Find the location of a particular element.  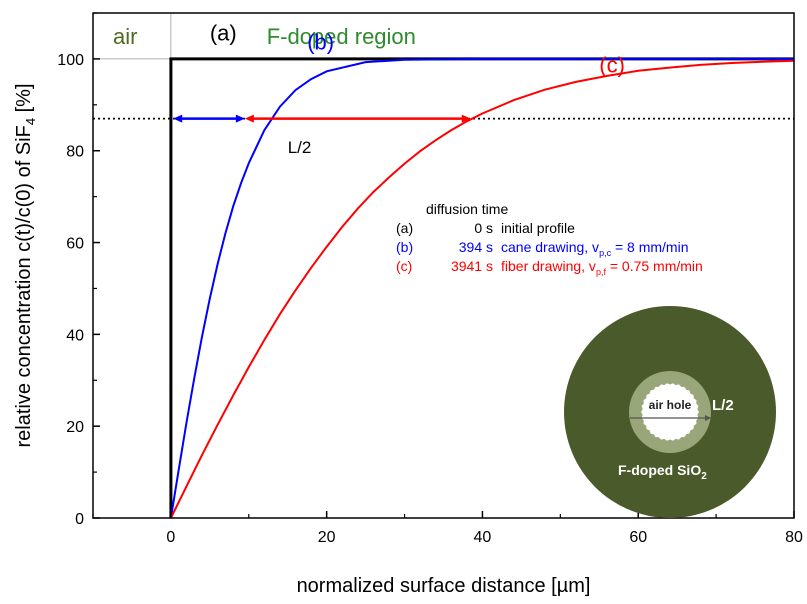

y-tick-label: 40 is located at coordinates (75, 335).